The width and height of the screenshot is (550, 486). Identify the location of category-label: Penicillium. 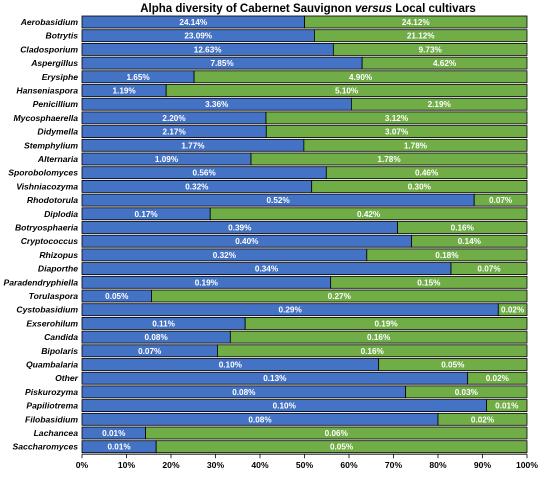
(56, 104).